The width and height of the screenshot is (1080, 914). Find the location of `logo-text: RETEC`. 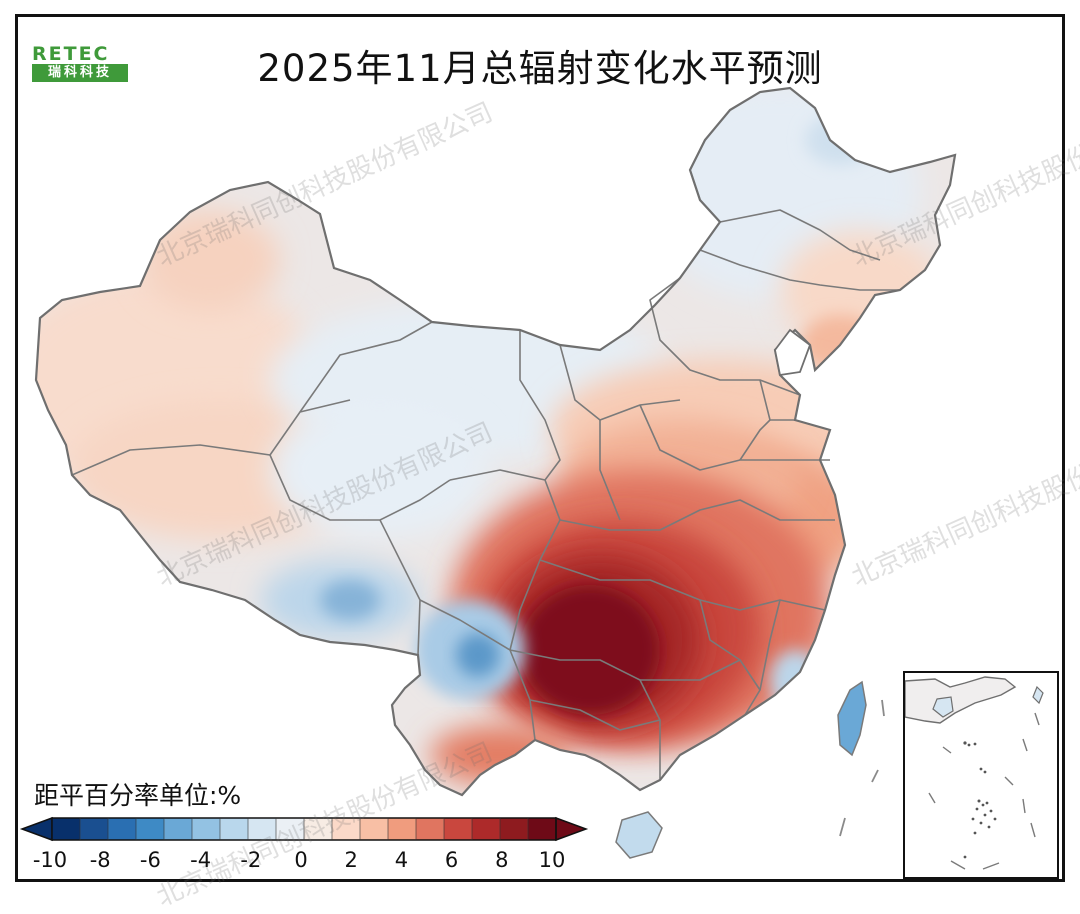

logo-text: RETEC is located at coordinates (71, 54).